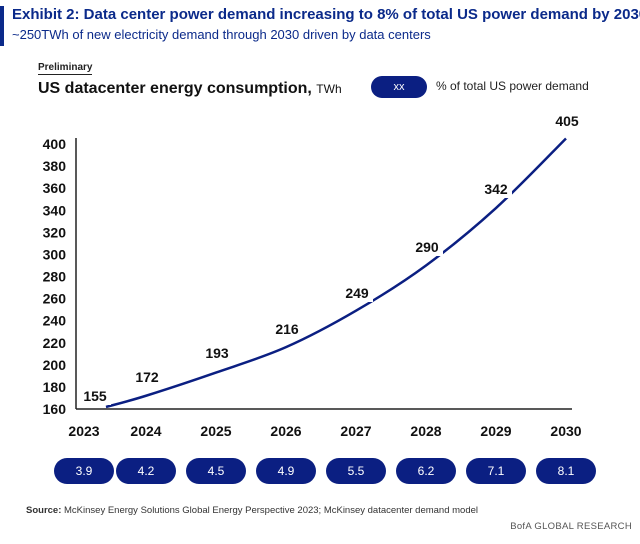 Image resolution: width=640 pixels, height=544 pixels. Describe the element at coordinates (55, 409) in the screenshot. I see `y-tick-label: 160` at that location.